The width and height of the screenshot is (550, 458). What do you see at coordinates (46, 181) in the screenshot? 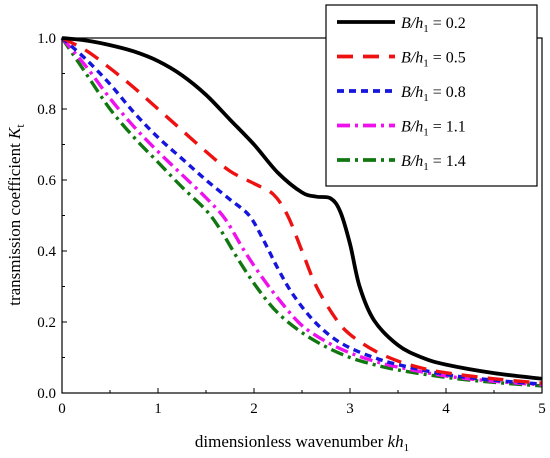
I see `y-tick-label: 0.6` at bounding box center [46, 181].